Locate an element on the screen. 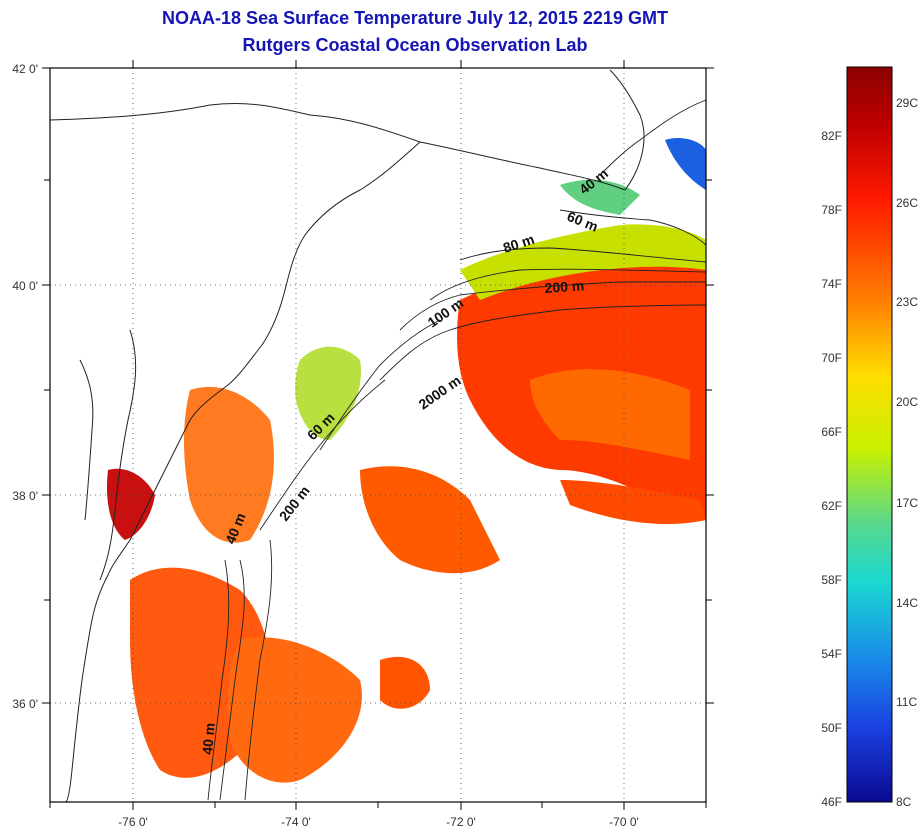 The width and height of the screenshot is (920, 832). contour-label: 60 m is located at coordinates (583, 221).